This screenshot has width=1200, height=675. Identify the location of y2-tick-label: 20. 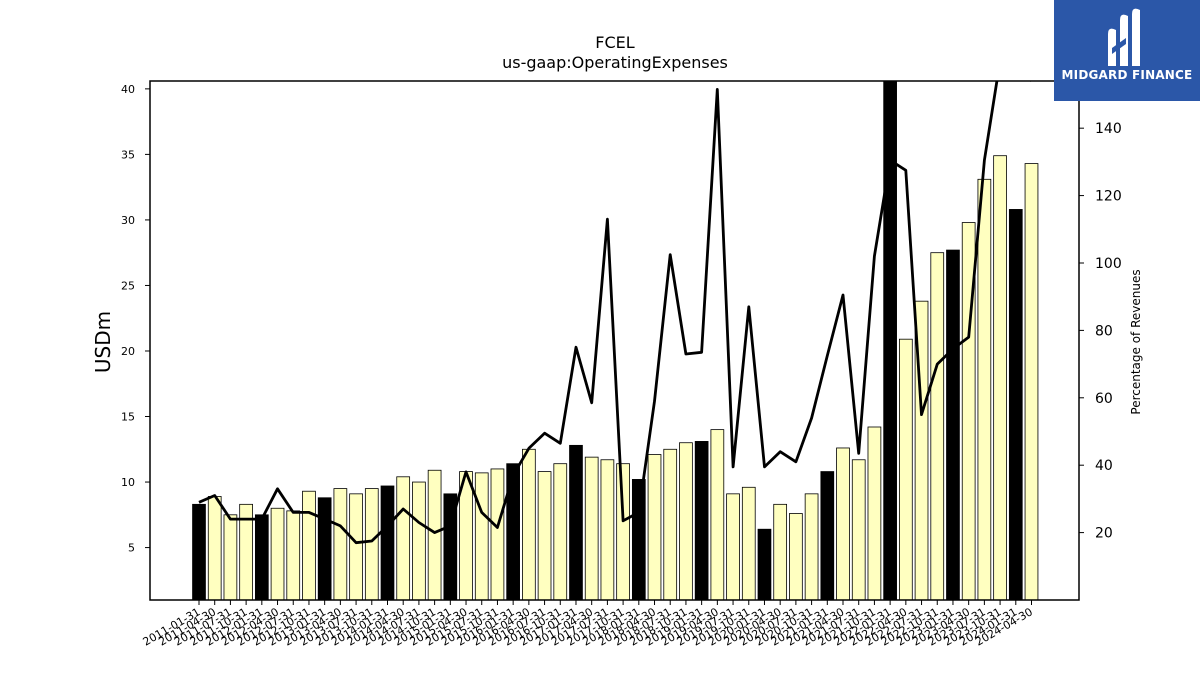
(1104, 534).